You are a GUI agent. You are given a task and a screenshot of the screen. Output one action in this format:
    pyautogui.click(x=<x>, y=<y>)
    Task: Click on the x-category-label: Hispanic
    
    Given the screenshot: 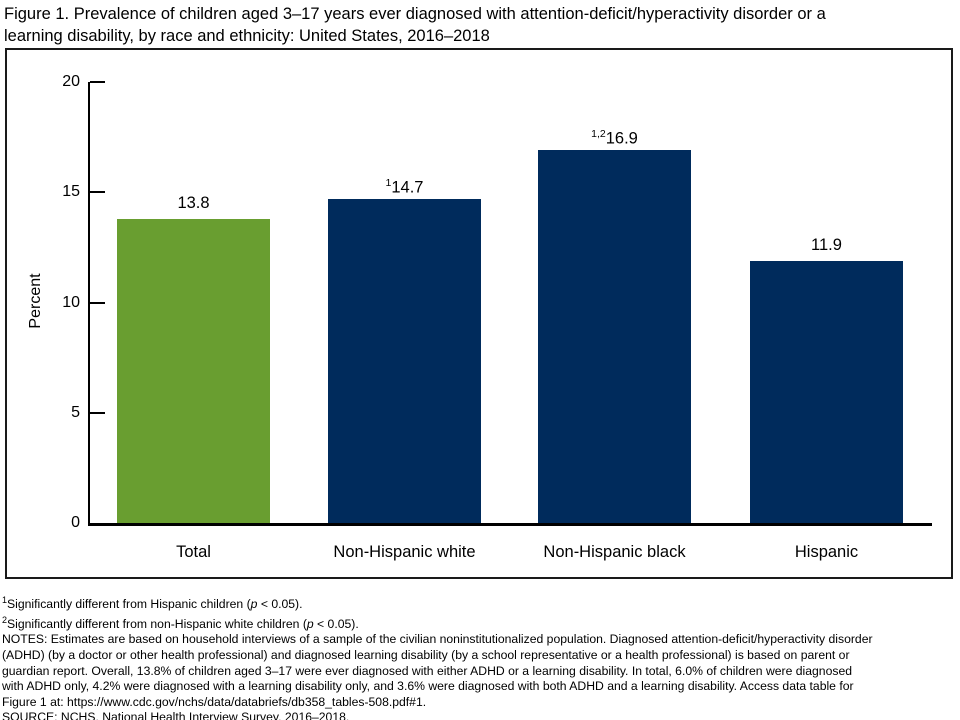 What is the action you would take?
    pyautogui.click(x=826, y=552)
    